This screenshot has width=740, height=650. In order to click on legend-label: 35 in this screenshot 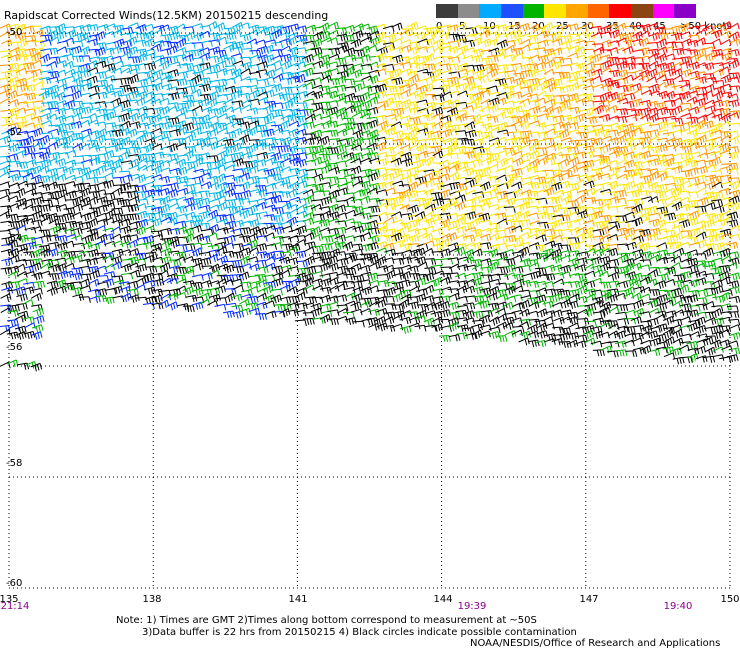, I will do `click(612, 26)`.